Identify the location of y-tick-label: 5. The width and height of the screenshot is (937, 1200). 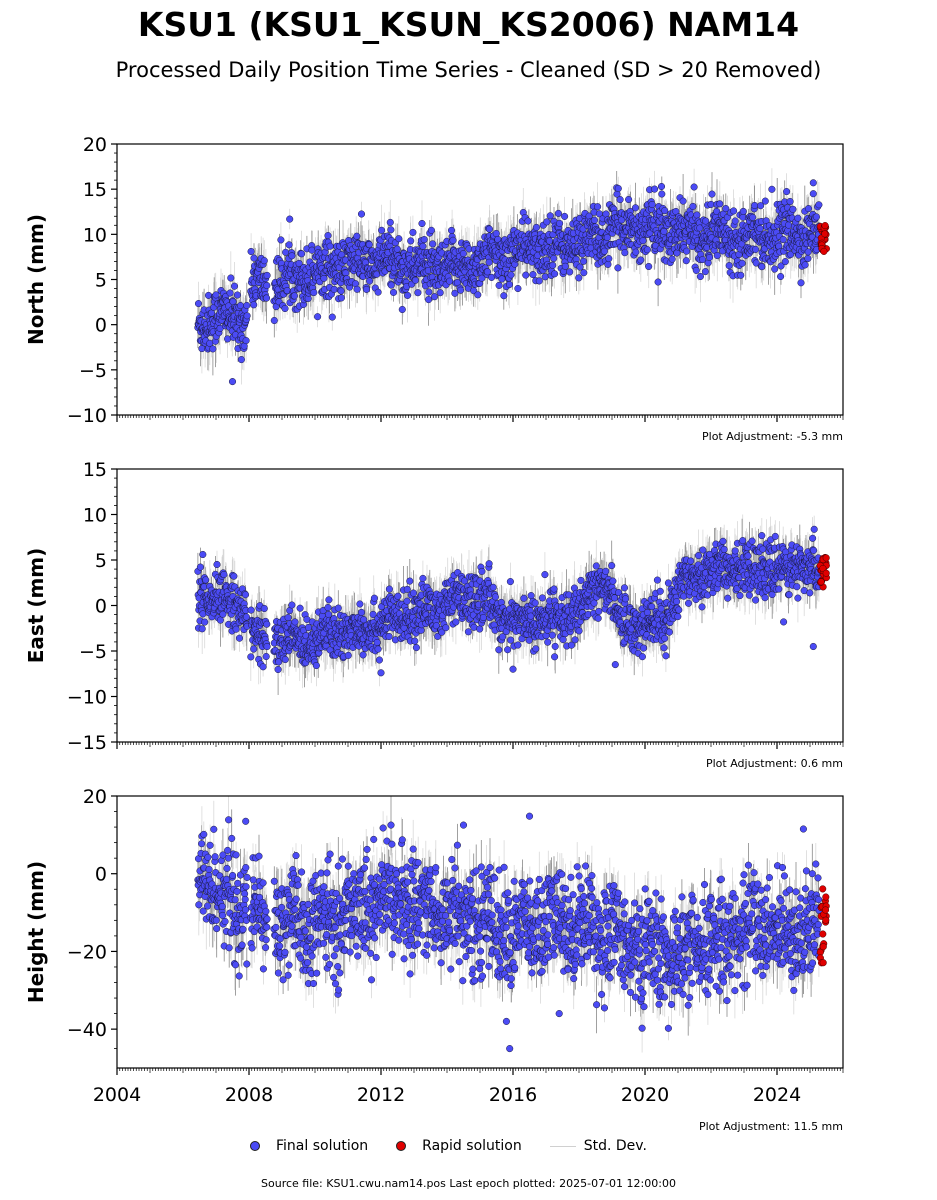
(101, 281).